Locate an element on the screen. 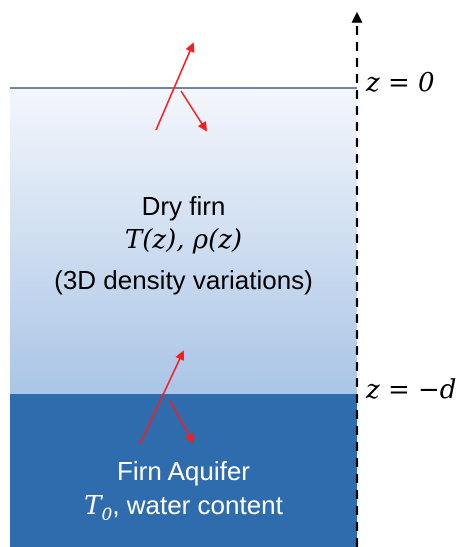 This screenshot has width=469, height=547. aquifer-ray-arrows is located at coordinates (166, 397).